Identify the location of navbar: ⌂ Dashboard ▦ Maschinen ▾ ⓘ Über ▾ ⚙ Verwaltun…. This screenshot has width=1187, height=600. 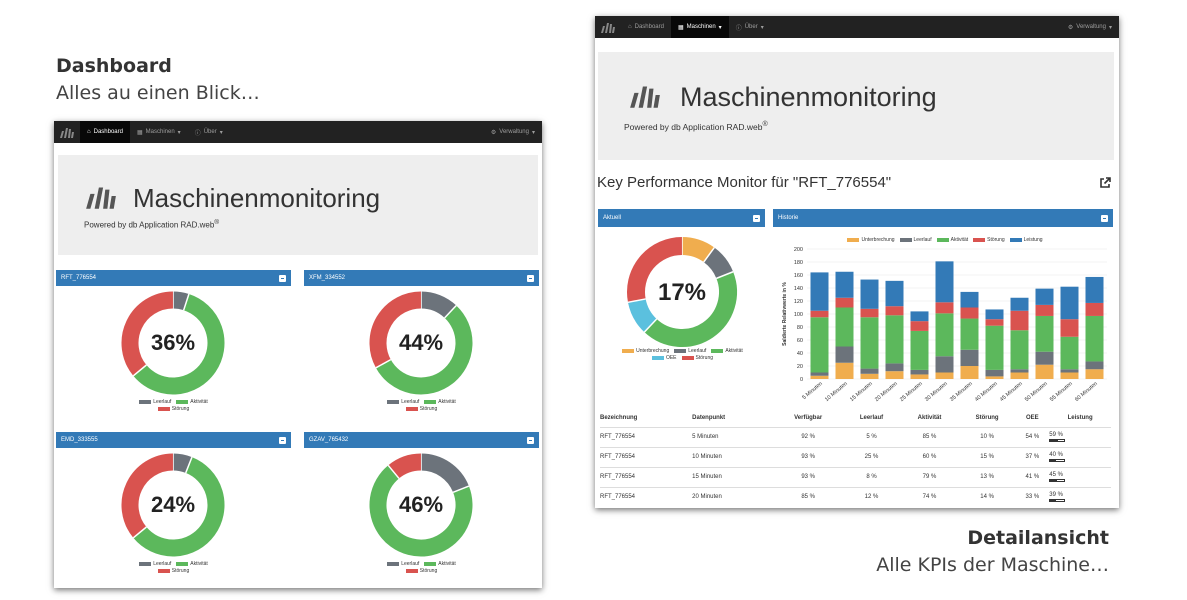
(857, 27).